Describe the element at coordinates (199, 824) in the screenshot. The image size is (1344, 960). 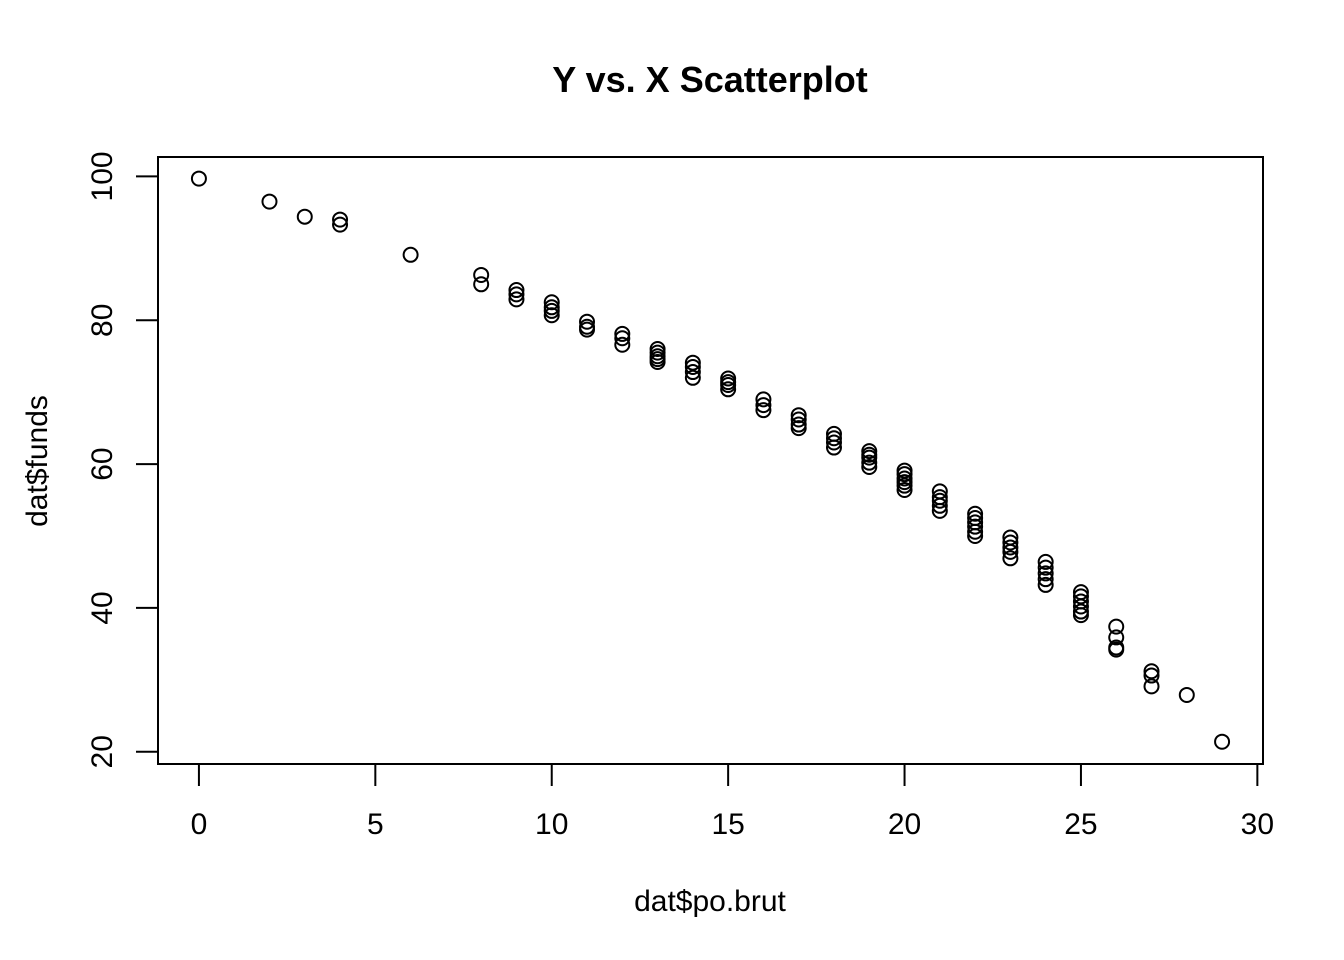
I see `x-tick-label: 0` at that location.